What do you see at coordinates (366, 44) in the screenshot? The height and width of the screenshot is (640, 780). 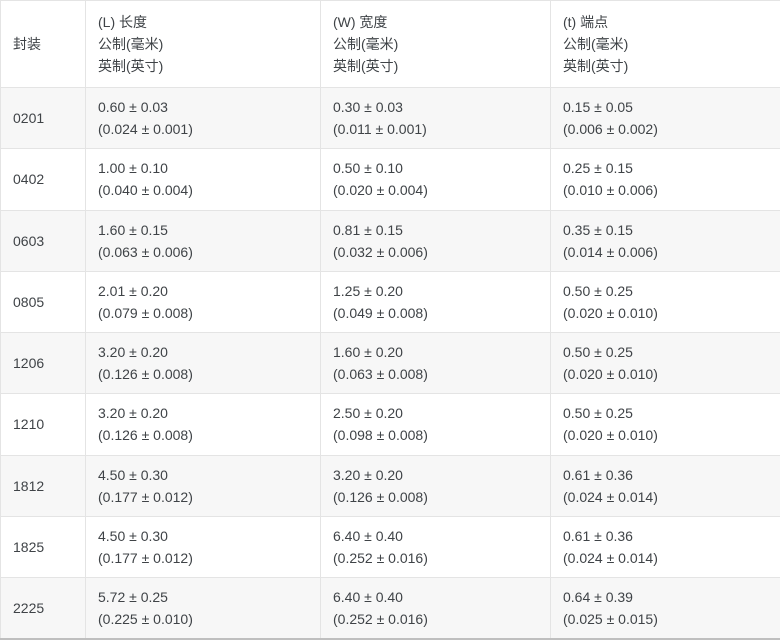 I see `header-width-metric: 公制(毫米)` at bounding box center [366, 44].